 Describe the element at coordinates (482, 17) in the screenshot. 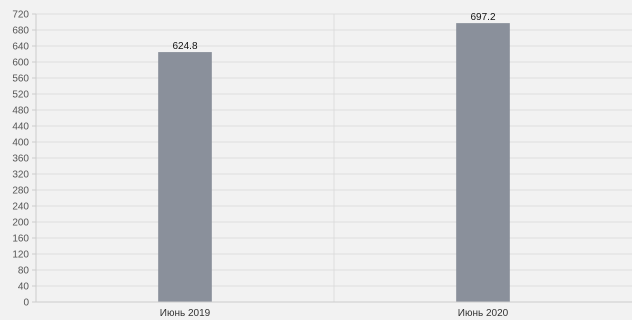

I see `bar-value-label: 697.2` at that location.